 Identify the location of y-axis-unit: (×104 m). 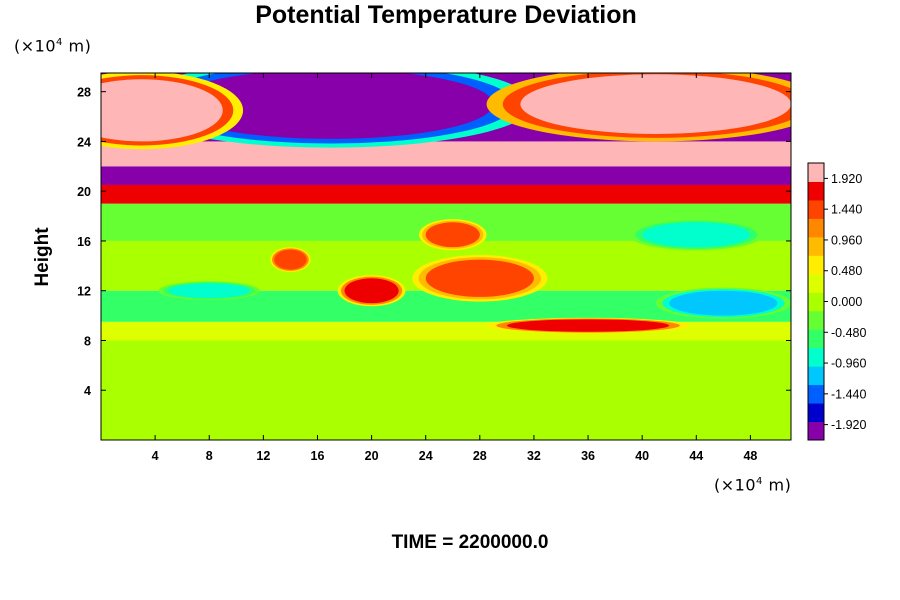
(53, 46).